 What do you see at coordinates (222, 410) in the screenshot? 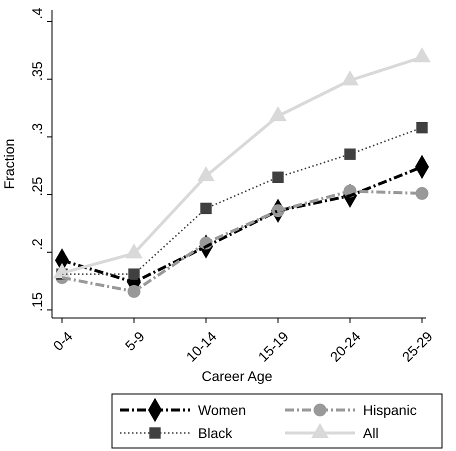
I see `legend-label: Women` at bounding box center [222, 410].